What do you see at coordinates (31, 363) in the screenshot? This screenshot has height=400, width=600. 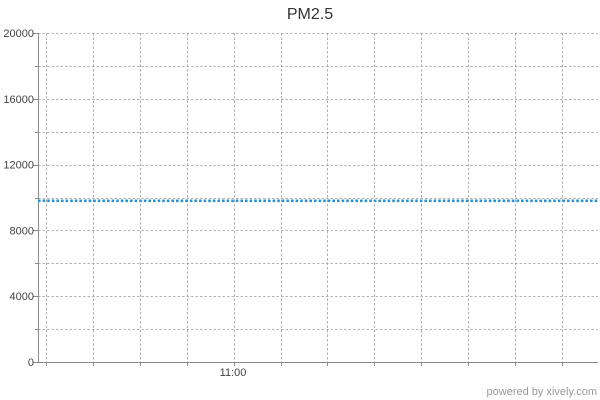 I see `y-tick-label: 0` at bounding box center [31, 363].